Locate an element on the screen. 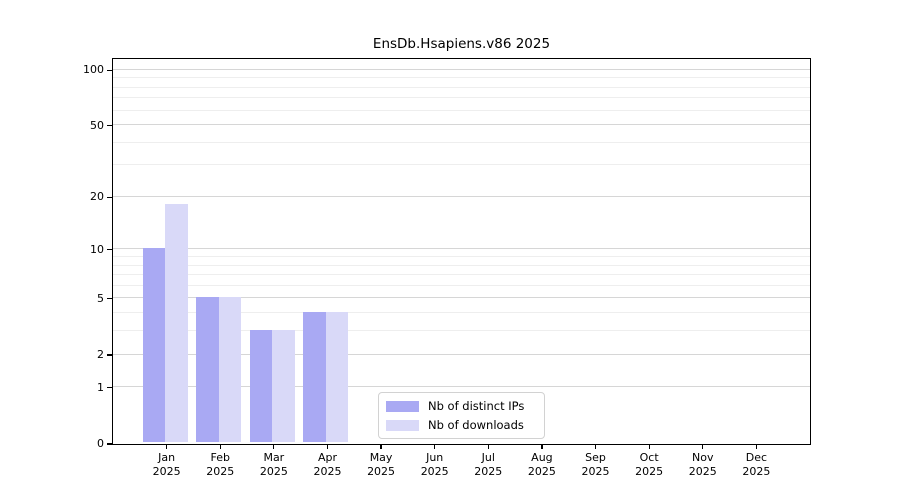 This screenshot has width=900, height=500. x-axis-tick-label: Nov 2025 is located at coordinates (702, 464).